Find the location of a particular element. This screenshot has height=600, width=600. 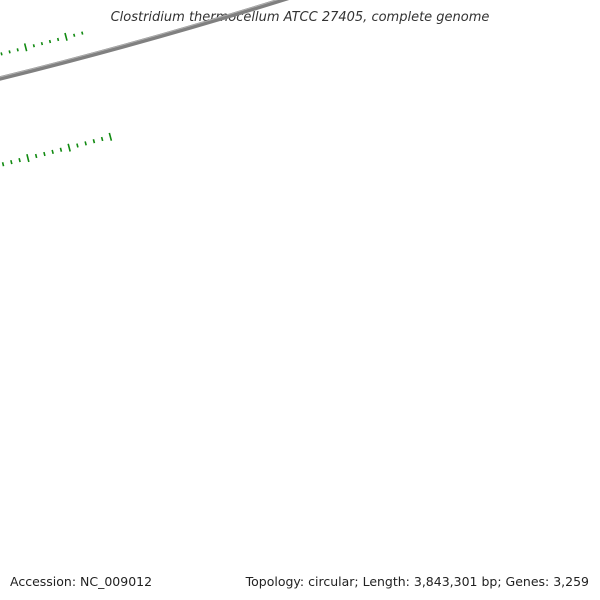

backbone-line is located at coordinates (145, 40).